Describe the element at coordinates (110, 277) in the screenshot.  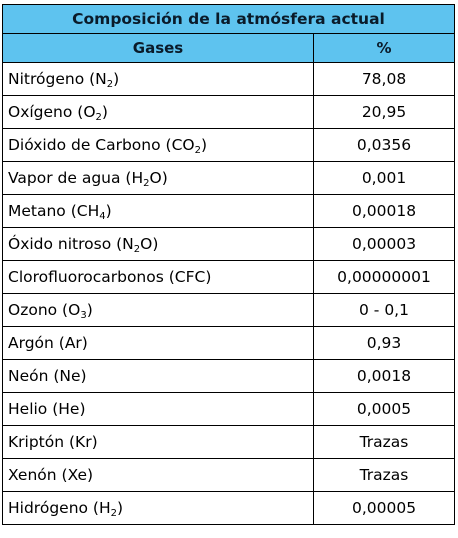
I see `gas-name: Clorofluorocarbonos (CFC)` at that location.